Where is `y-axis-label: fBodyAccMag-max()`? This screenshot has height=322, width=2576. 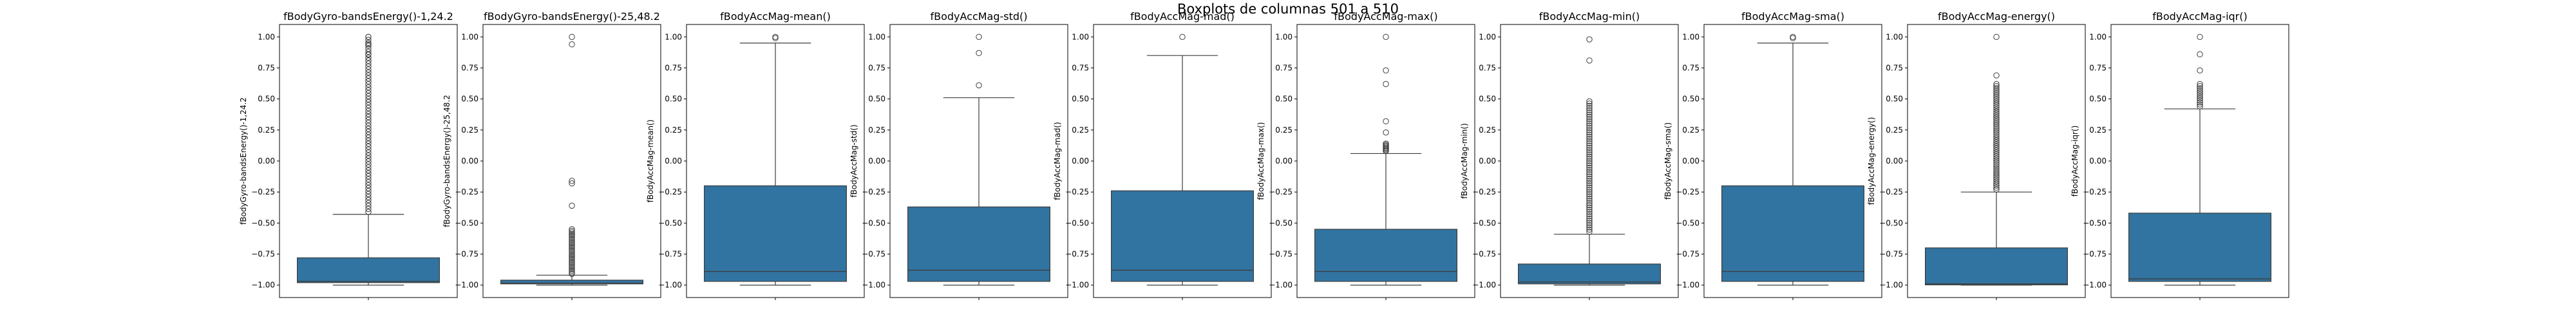 y-axis-label: fBodyAccMag-max() is located at coordinates (1260, 161).